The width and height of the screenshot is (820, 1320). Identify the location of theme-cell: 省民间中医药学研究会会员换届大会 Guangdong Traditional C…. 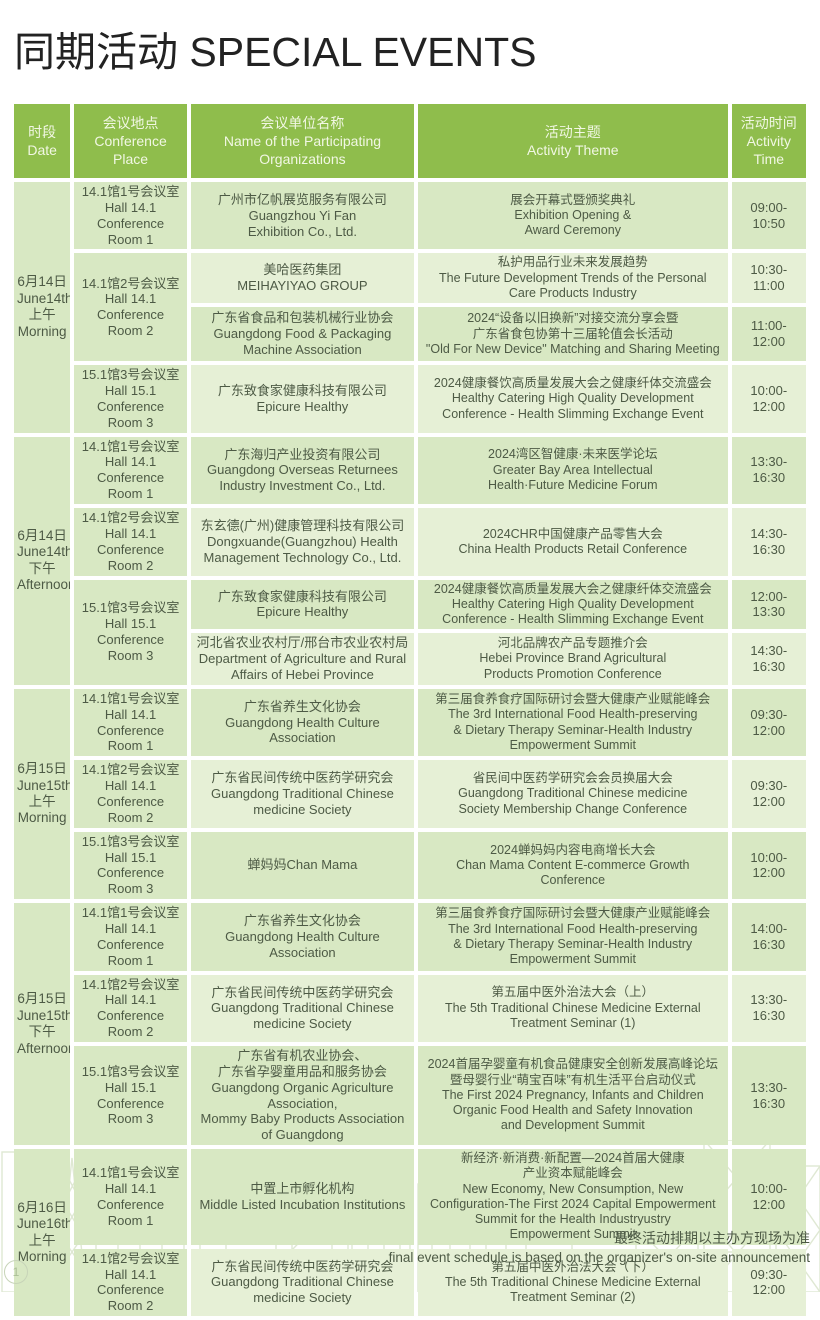
(573, 794).